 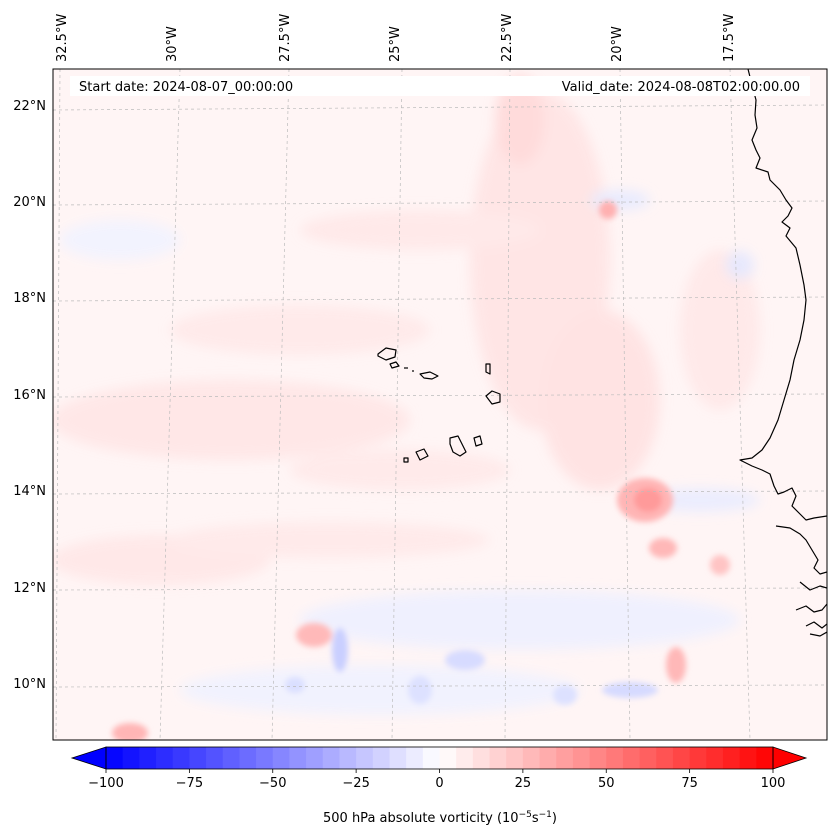 I want to click on colorbar-extend-max, so click(x=790, y=758).